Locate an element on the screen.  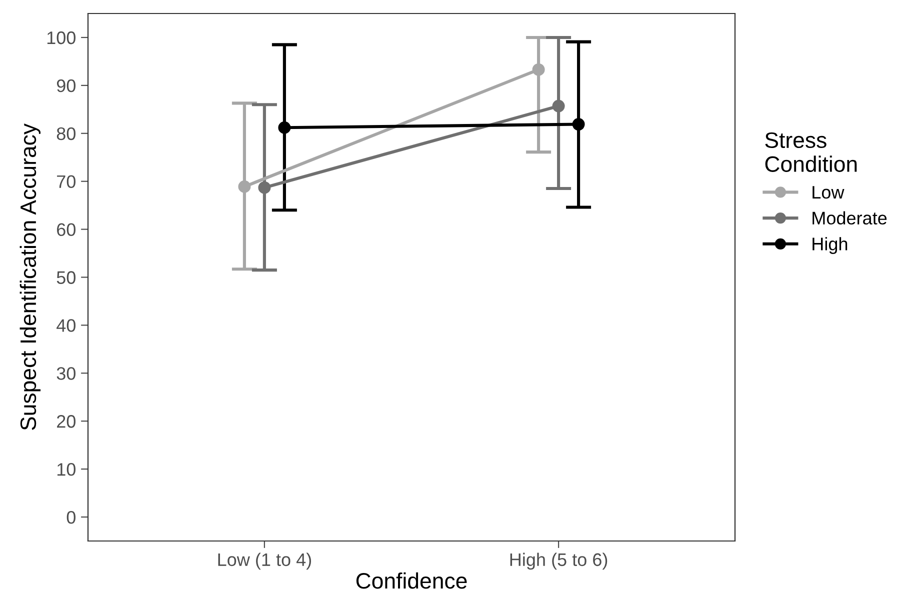
y-tick-label: 10 is located at coordinates (66, 469).